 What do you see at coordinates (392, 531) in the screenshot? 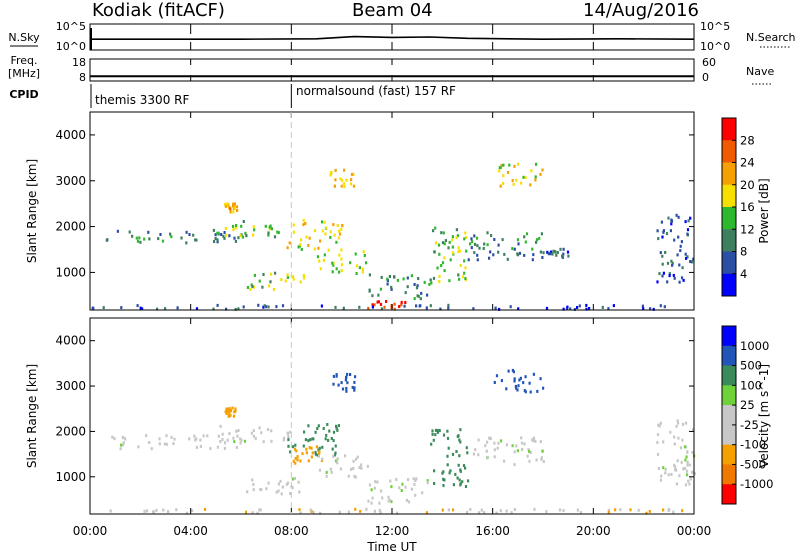
I see `x-tick-label: 12:00` at bounding box center [392, 531].